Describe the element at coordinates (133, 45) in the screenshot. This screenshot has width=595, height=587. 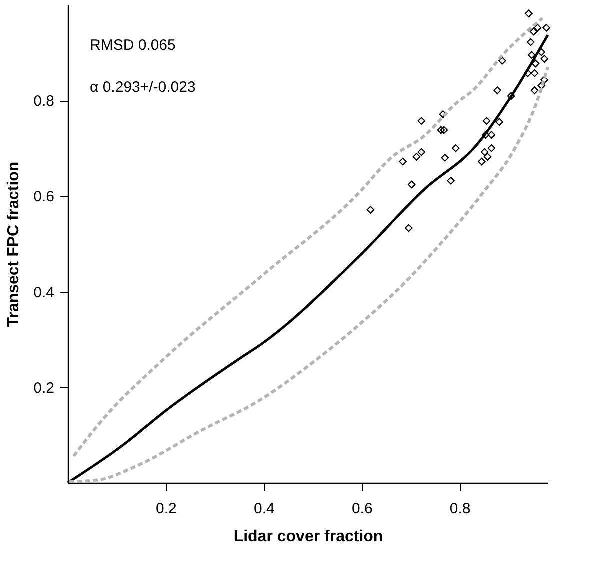
I see `annotation: RMSD 0.065` at that location.